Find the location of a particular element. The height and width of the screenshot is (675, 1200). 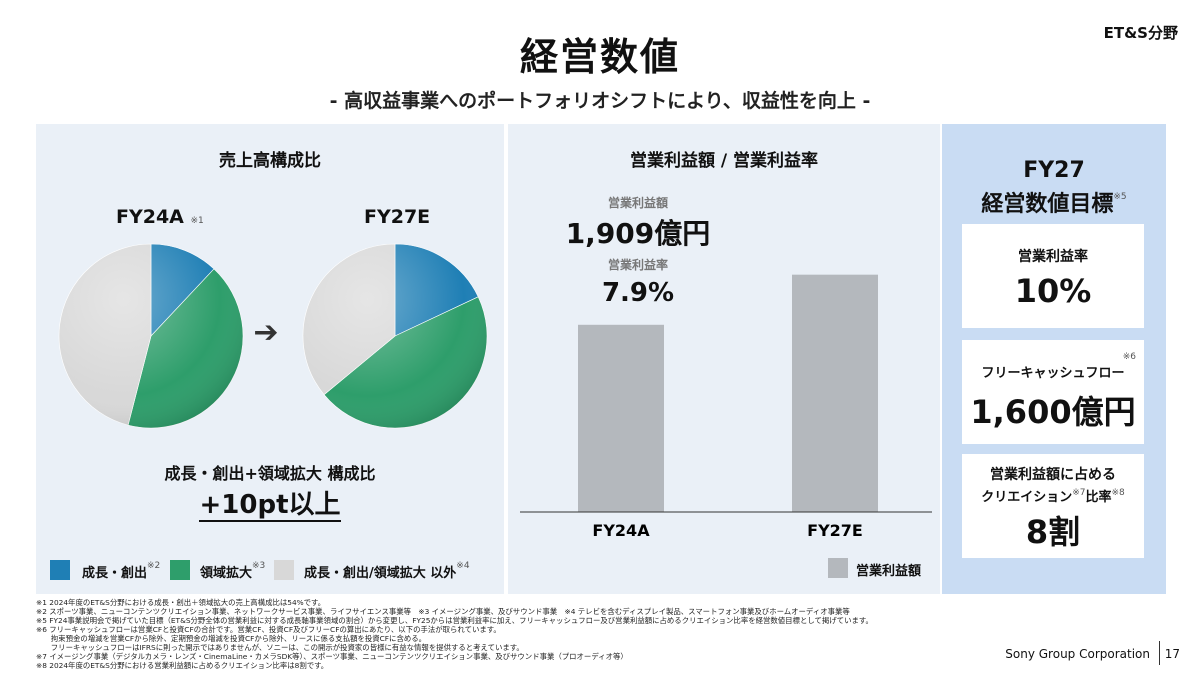

pie-fy27-shading is located at coordinates (395, 336).